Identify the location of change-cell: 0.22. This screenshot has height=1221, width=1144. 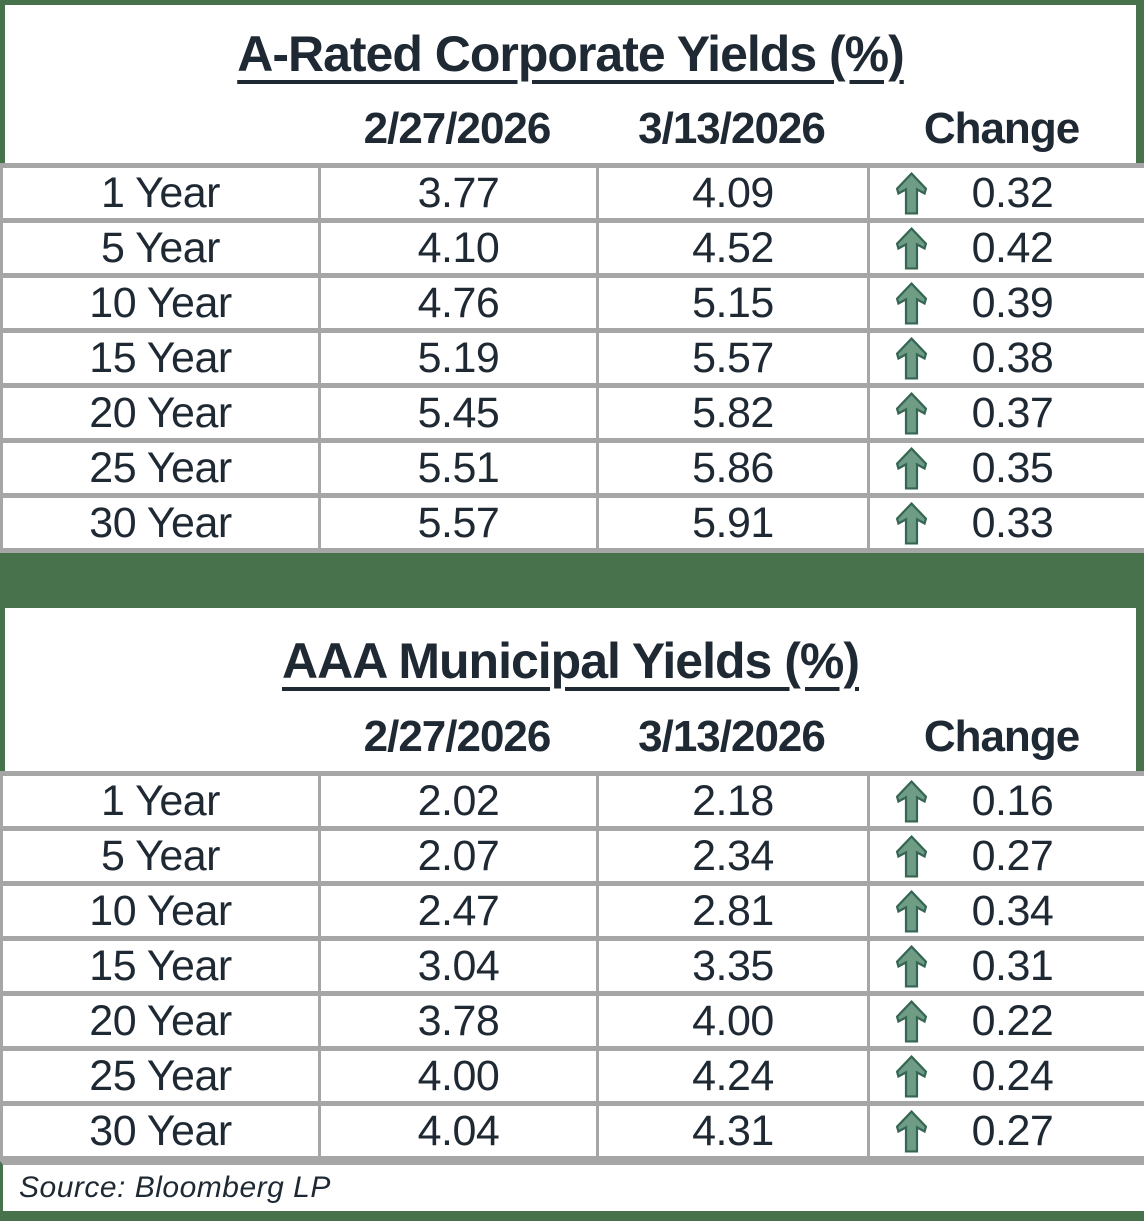
(1005, 1021).